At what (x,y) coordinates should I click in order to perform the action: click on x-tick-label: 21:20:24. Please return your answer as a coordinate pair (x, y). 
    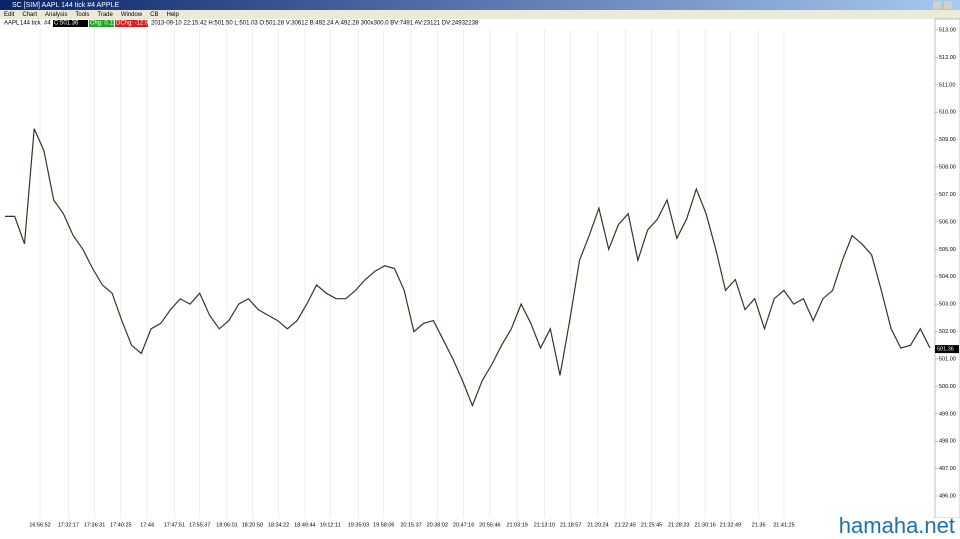
    Looking at the image, I should click on (597, 525).